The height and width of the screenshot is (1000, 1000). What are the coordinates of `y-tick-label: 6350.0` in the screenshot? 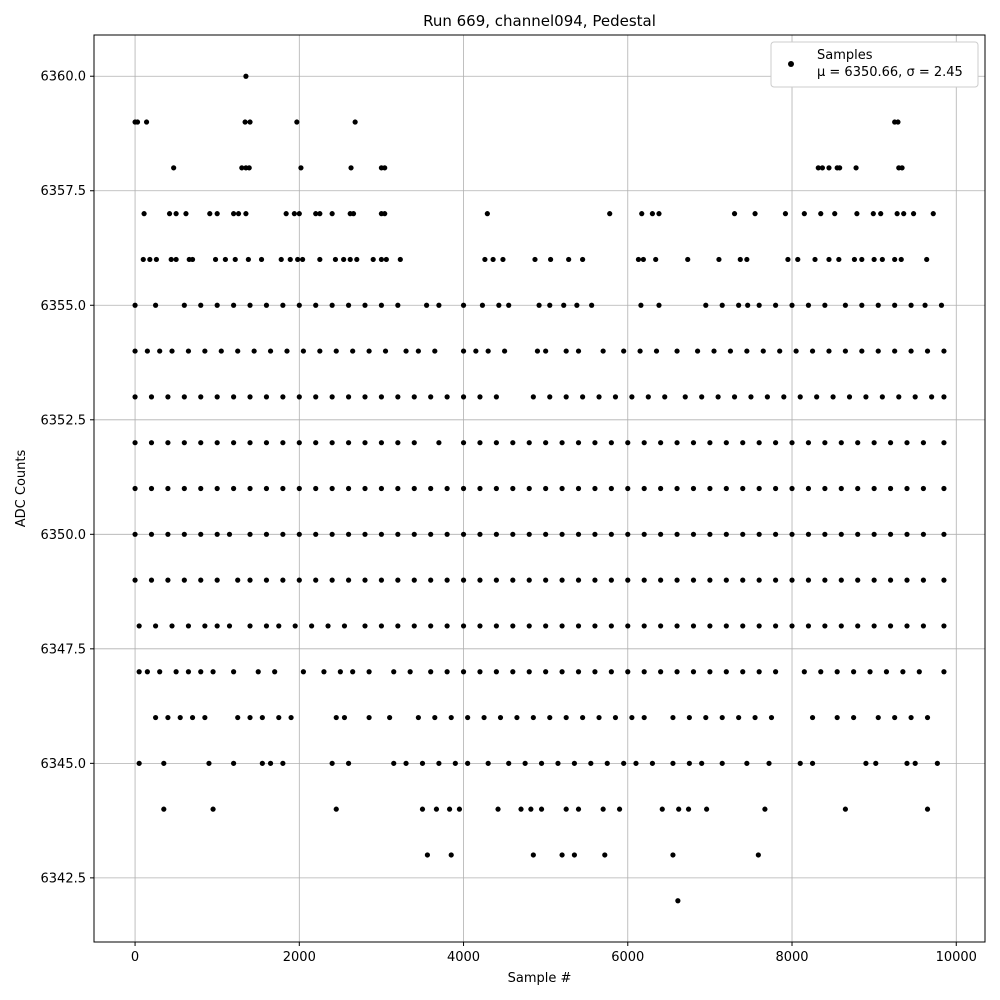 It's located at (64, 535).